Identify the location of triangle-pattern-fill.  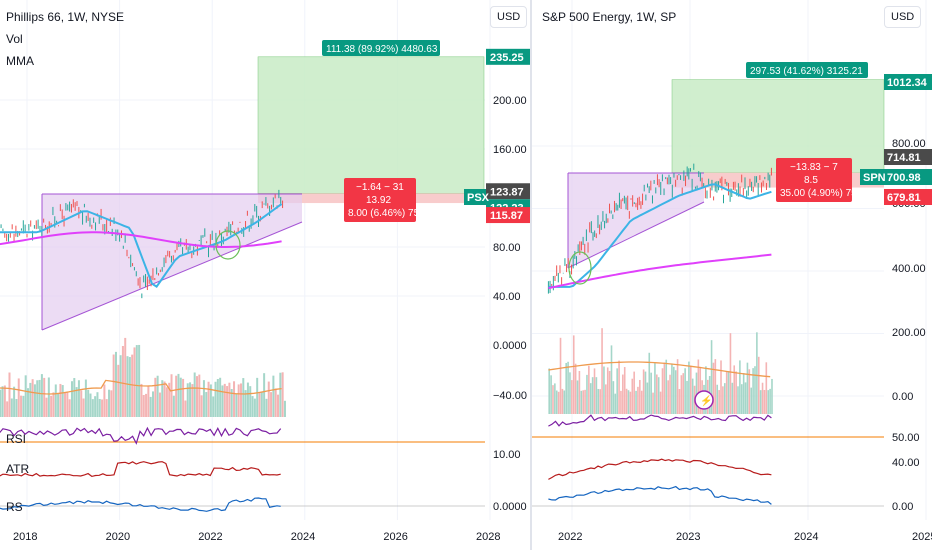
(172, 262).